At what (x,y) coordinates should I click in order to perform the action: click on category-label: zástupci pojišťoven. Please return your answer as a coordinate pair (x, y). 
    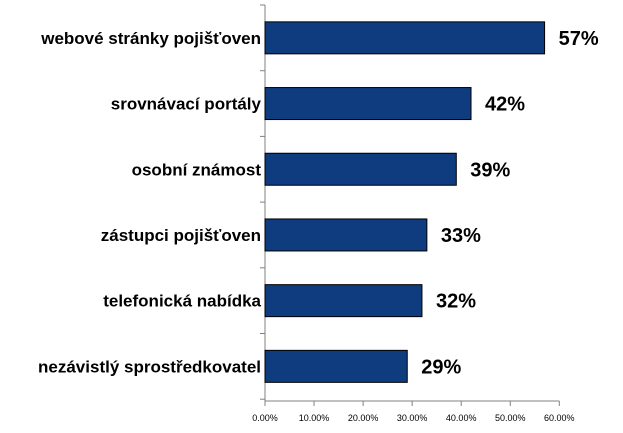
    Looking at the image, I should click on (181, 235).